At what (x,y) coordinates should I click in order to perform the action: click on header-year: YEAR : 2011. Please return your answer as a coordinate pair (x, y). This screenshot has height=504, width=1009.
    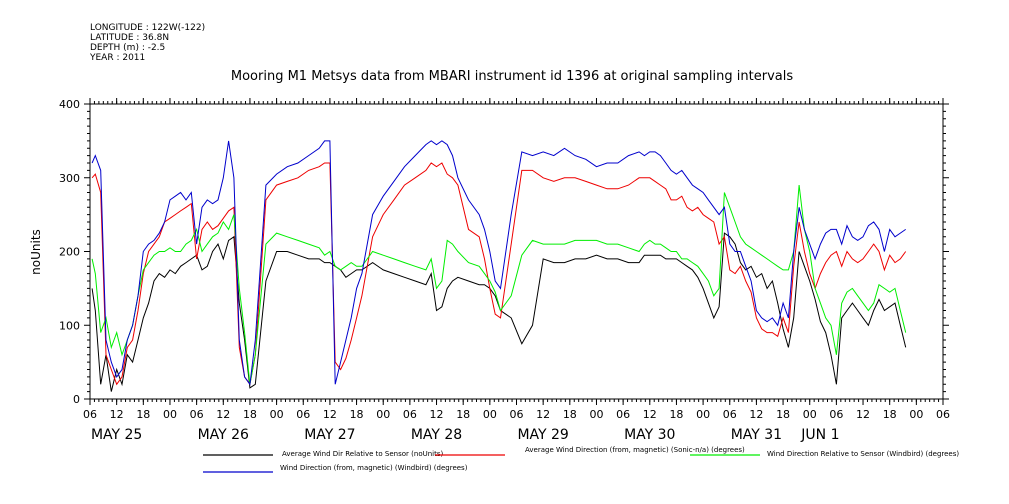
    Looking at the image, I should click on (117, 58).